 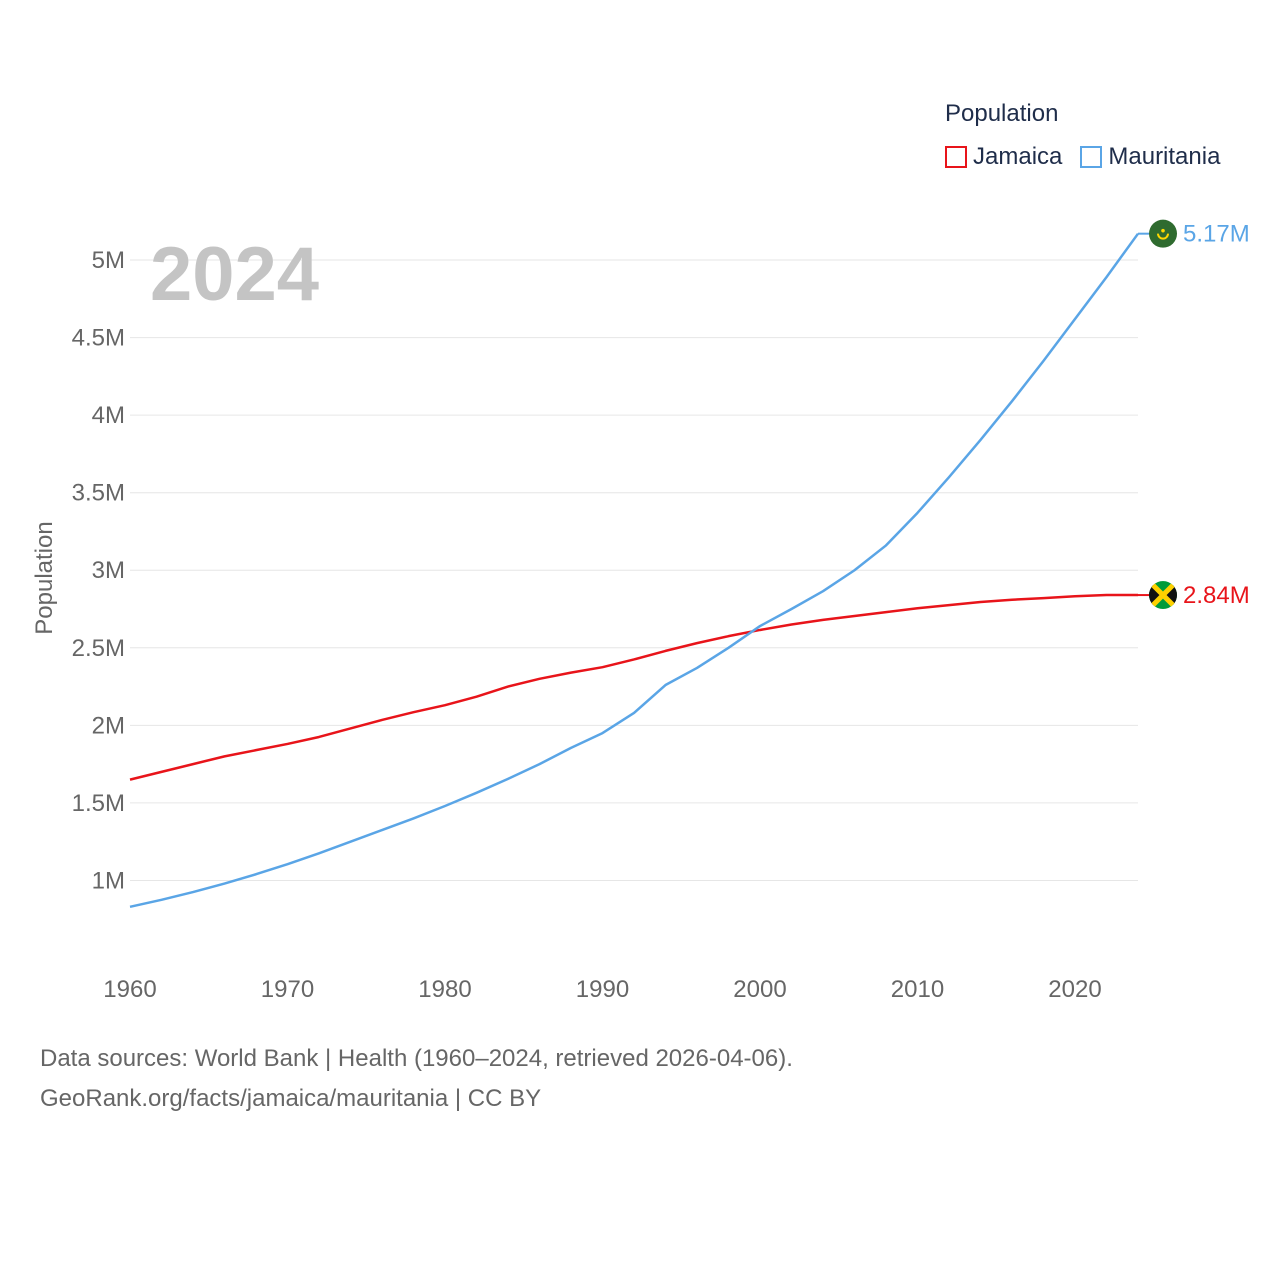 I want to click on x-tick-label: 2020, so click(x=1074, y=989).